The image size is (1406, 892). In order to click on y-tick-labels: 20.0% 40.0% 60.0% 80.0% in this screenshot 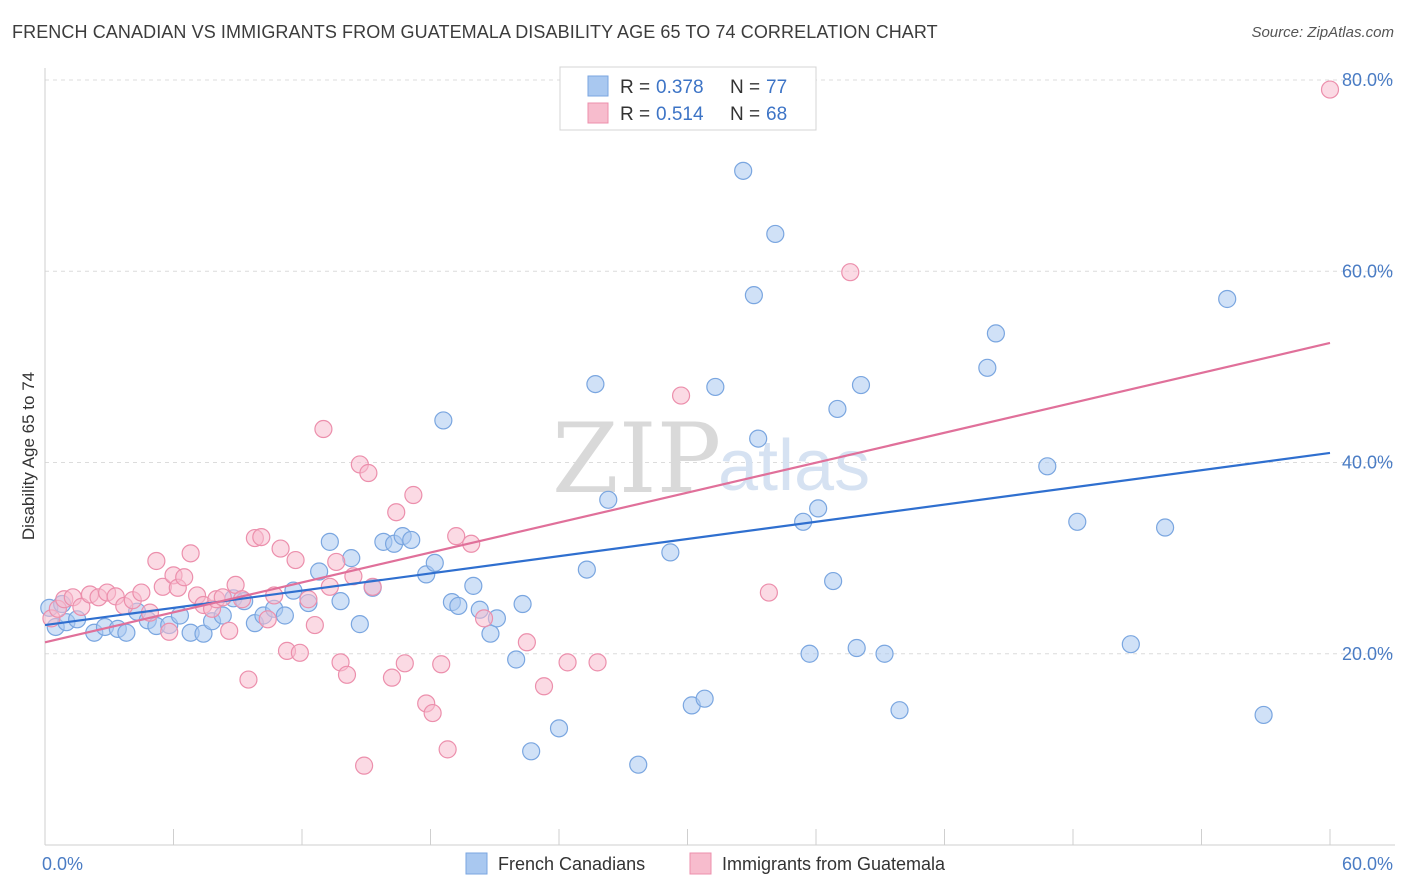, I will do `click(1367, 367)`.